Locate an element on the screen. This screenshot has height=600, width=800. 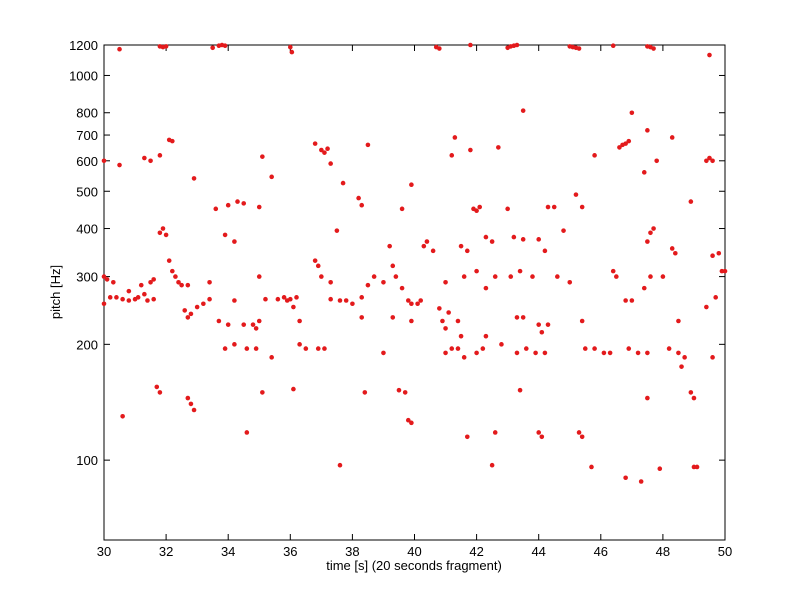
x-axis-label: time [s] (20 seconds fragment) is located at coordinates (414, 565).